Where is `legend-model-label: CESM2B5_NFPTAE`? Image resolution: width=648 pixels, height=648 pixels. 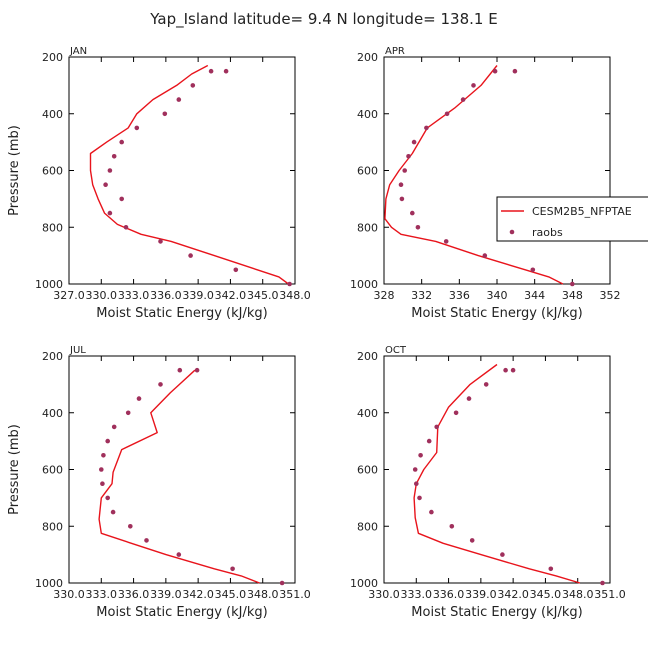 legend-model-label: CESM2B5_NFPTAE is located at coordinates (582, 211).